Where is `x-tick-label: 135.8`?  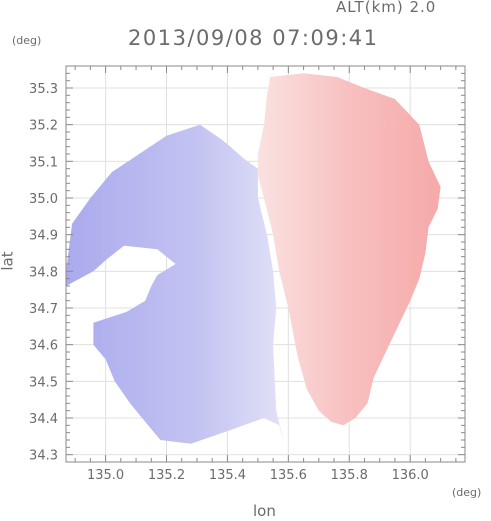 x-tick-label: 135.8 is located at coordinates (349, 475).